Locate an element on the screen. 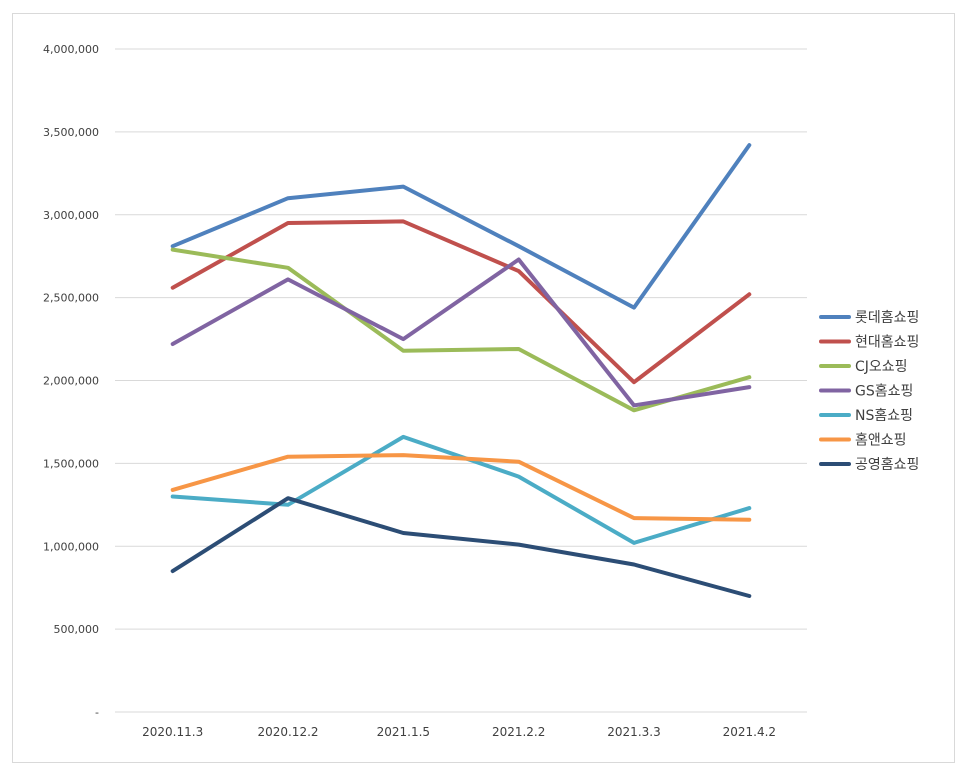  y-tick-label: 3,500,000 is located at coordinates (71, 132).